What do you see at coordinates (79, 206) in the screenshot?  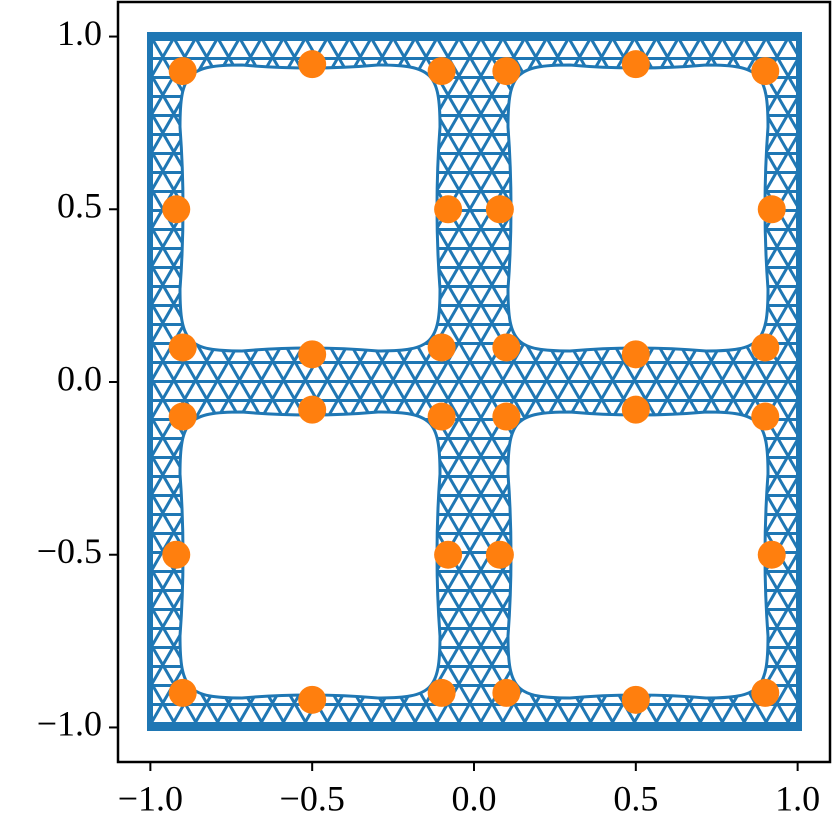 I see `y-tick-label: 0.5` at bounding box center [79, 206].